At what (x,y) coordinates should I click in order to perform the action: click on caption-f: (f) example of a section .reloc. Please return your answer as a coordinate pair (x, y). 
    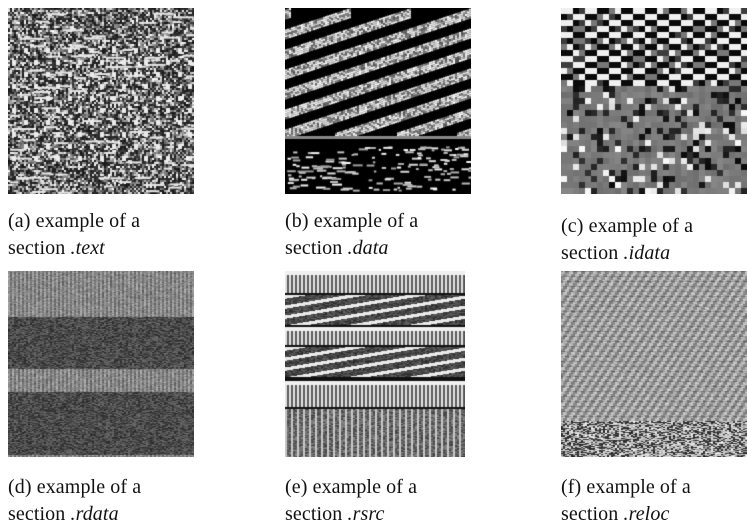
    Looking at the image, I should click on (626, 501).